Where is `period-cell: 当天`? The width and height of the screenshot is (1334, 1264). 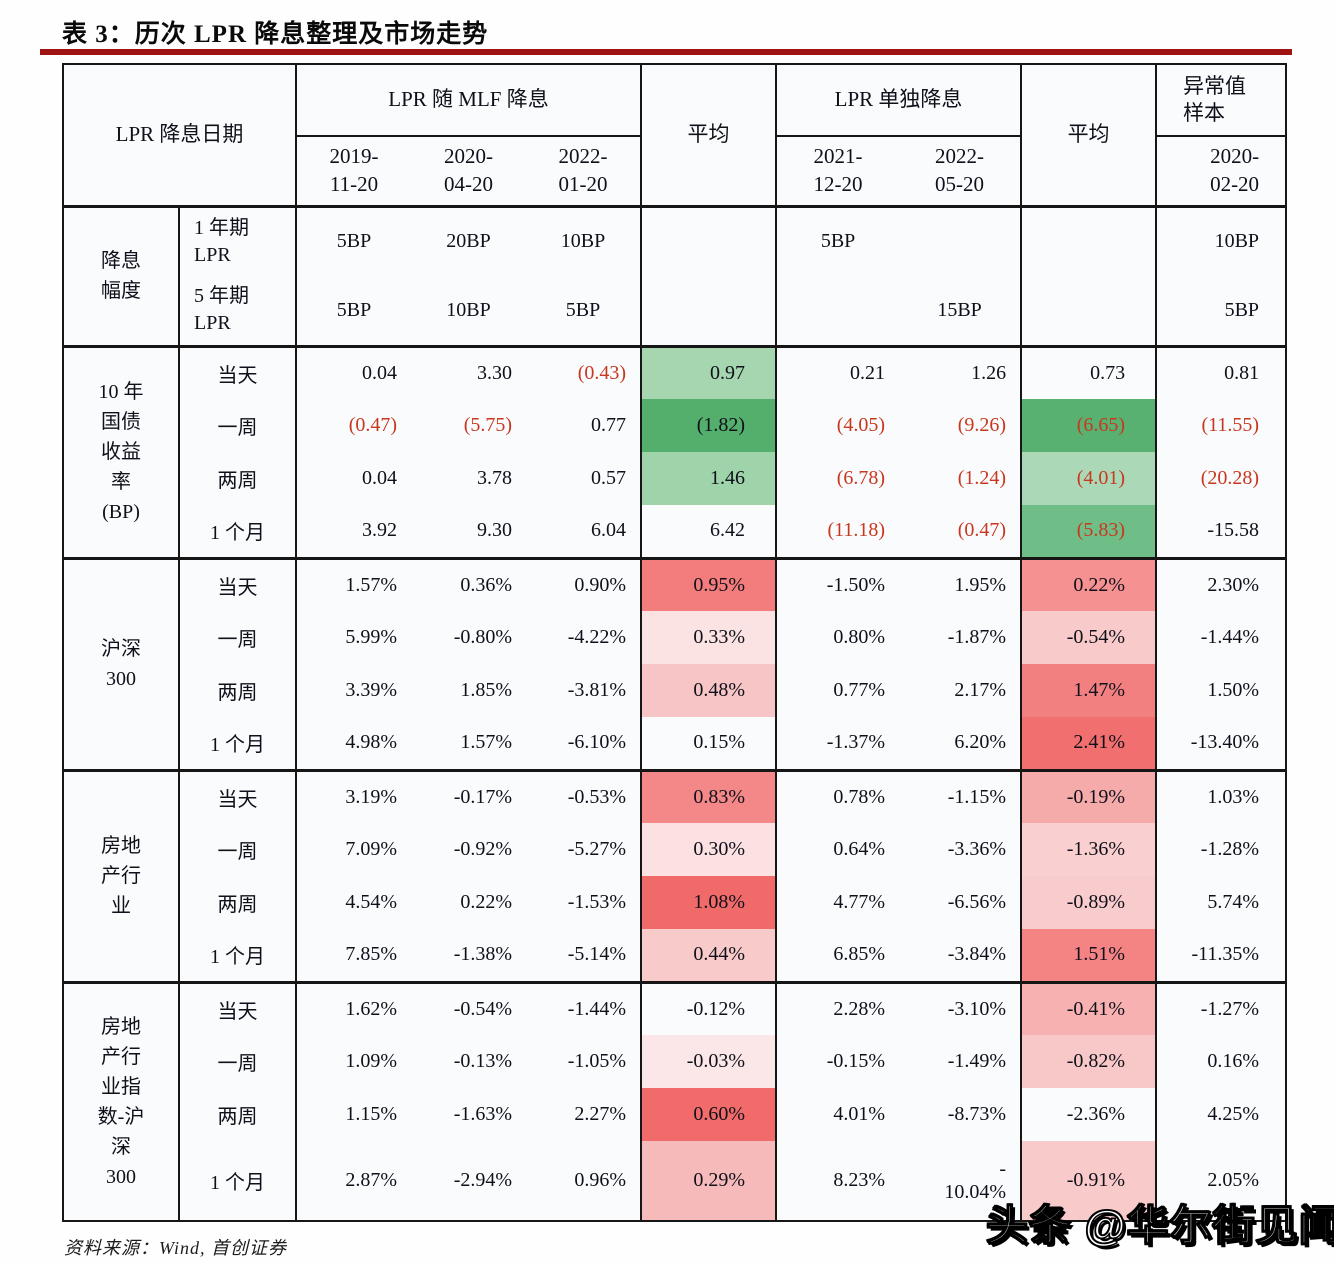
period-cell: 当天 is located at coordinates (237, 371).